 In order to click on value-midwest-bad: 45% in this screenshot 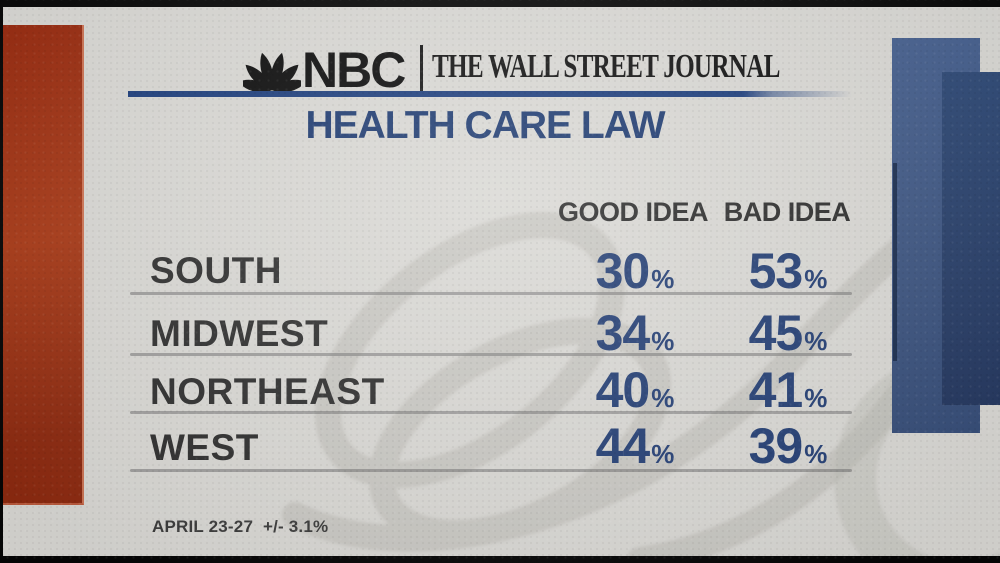, I will do `click(788, 333)`.